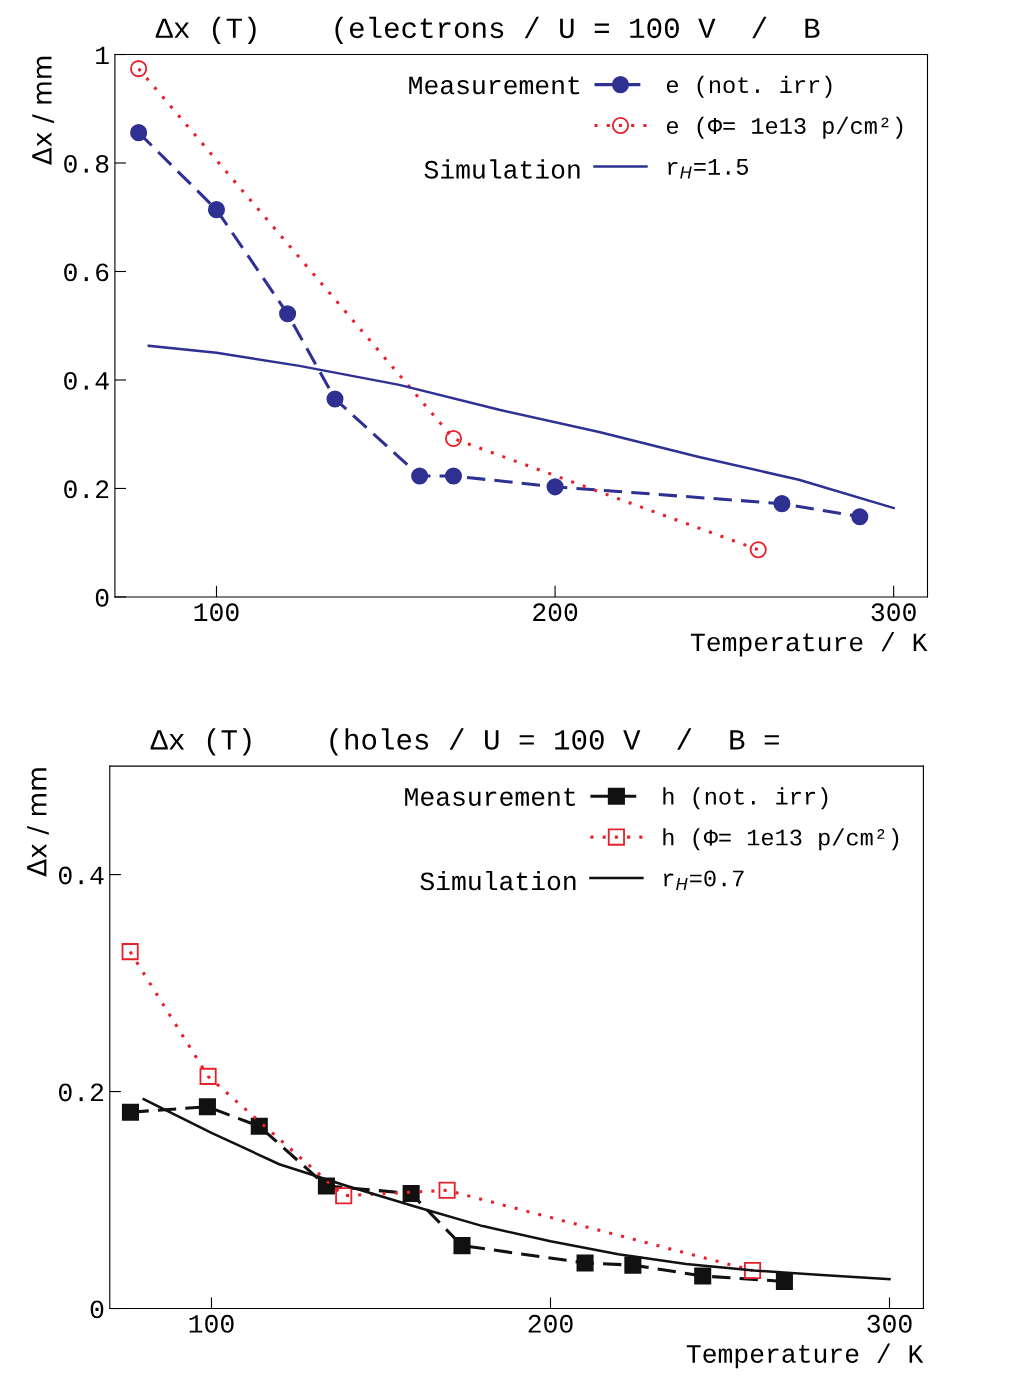 The width and height of the screenshot is (1026, 1398). What do you see at coordinates (745, 798) in the screenshot?
I see `legend-label: h (not. irr)` at bounding box center [745, 798].